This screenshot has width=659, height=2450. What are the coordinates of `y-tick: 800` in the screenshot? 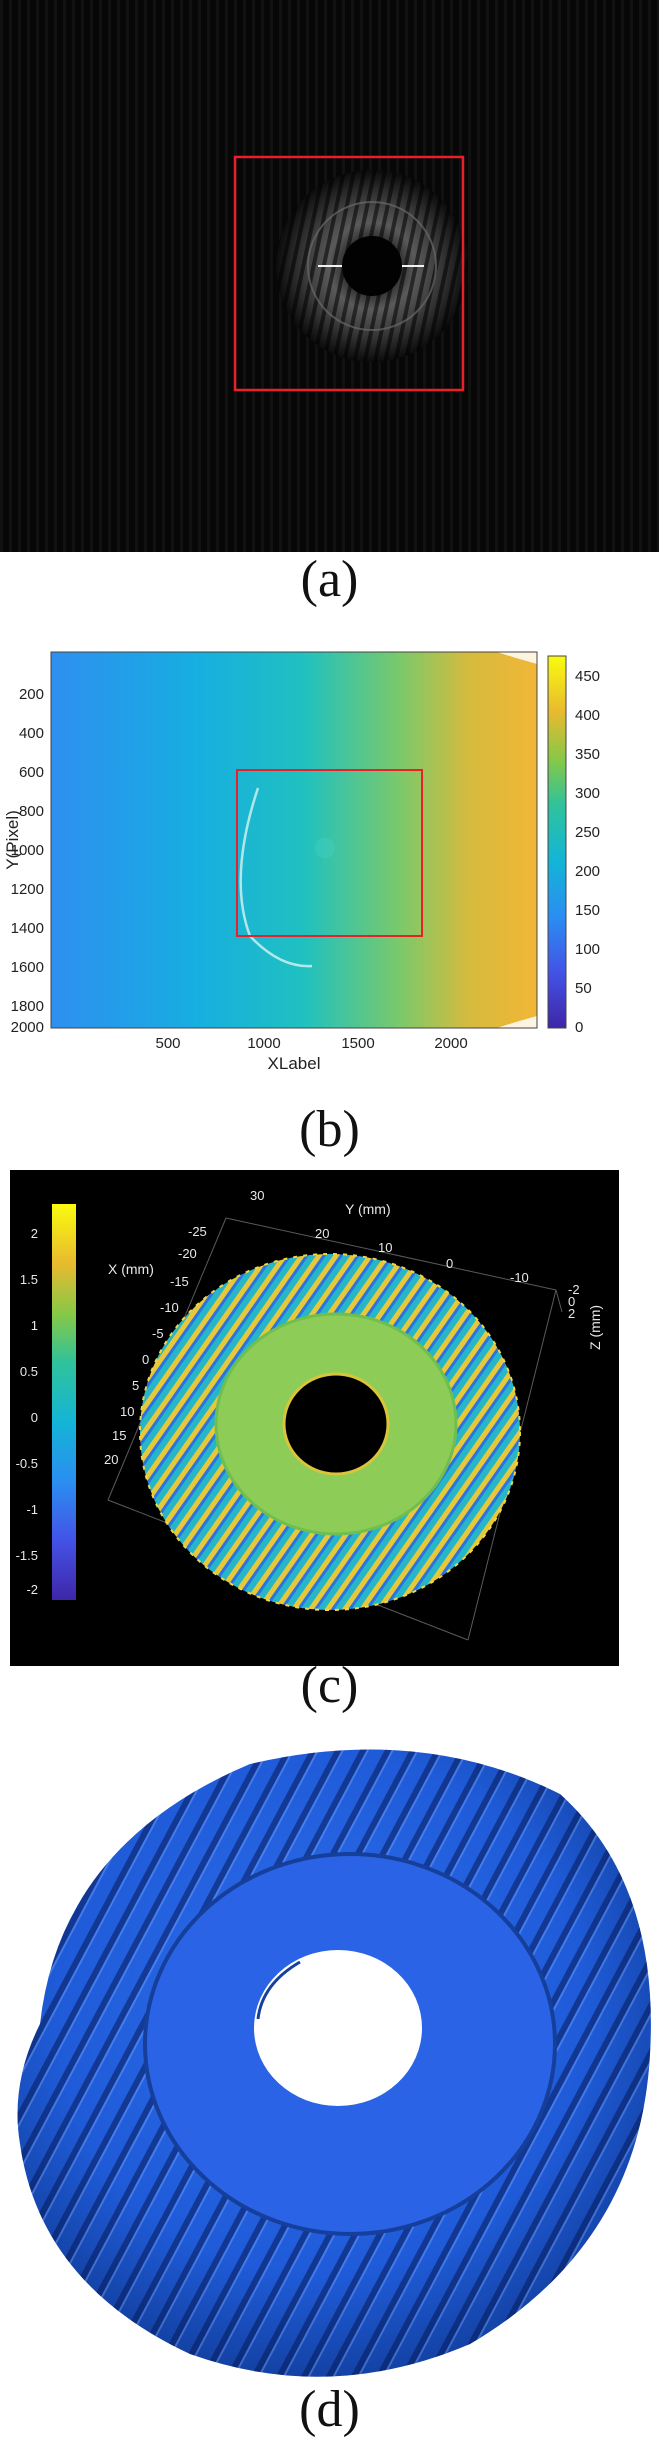 It's located at (31, 811).